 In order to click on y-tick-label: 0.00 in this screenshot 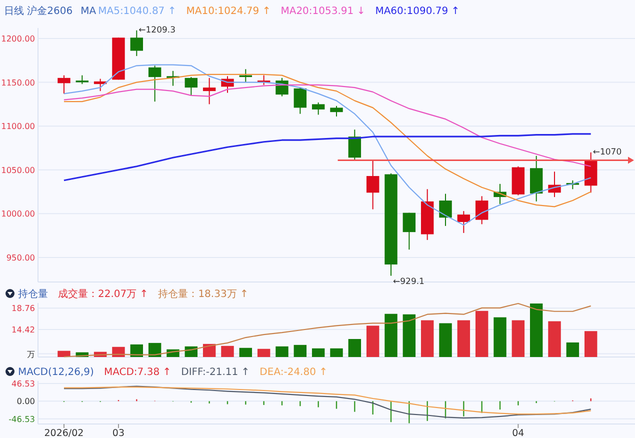, I will do `click(25, 401)`.